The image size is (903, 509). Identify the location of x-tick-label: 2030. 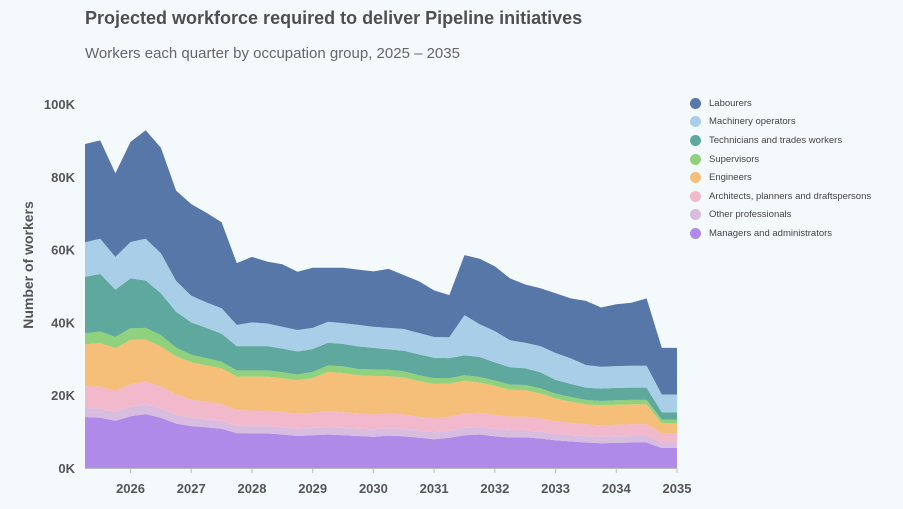
(373, 488).